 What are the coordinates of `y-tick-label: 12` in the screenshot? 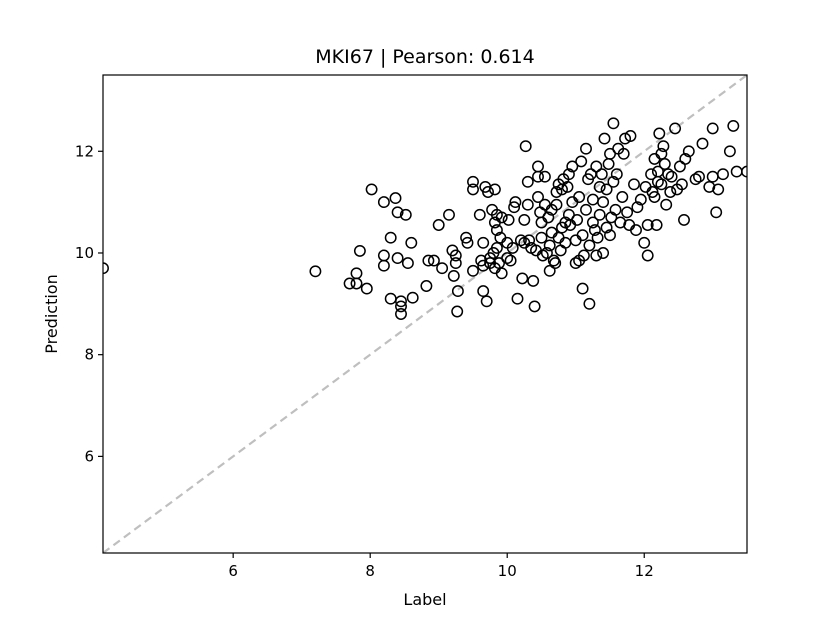 It's located at (84, 151).